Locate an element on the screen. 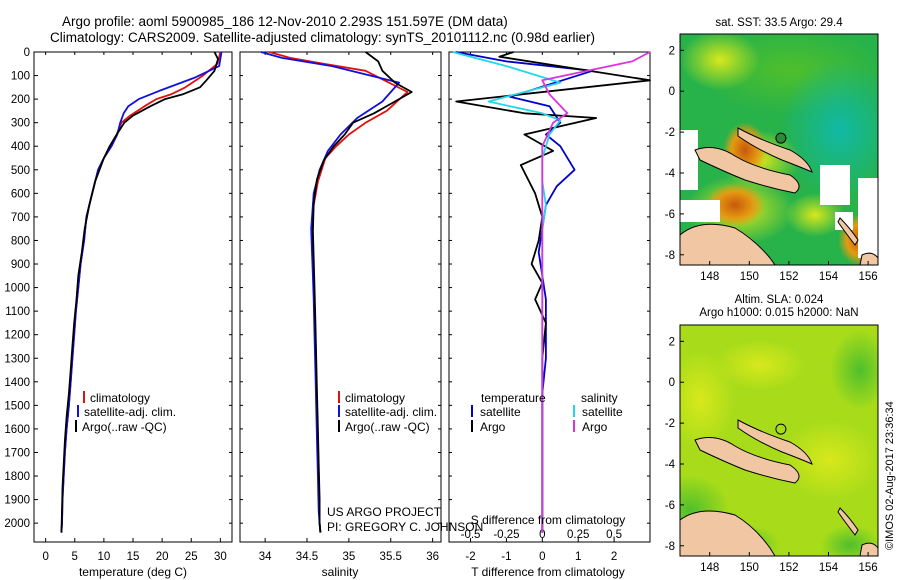  sla-map-field is located at coordinates (779, 440).